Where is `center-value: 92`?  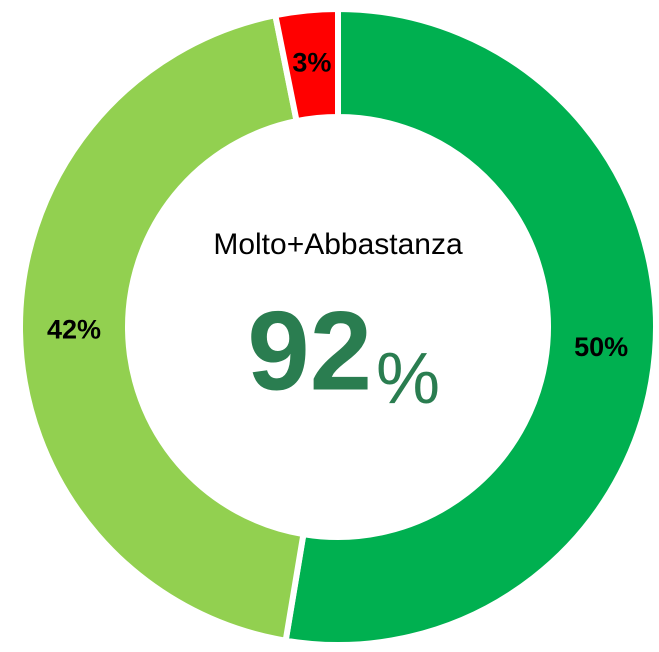
center-value: 92 is located at coordinates (309, 351).